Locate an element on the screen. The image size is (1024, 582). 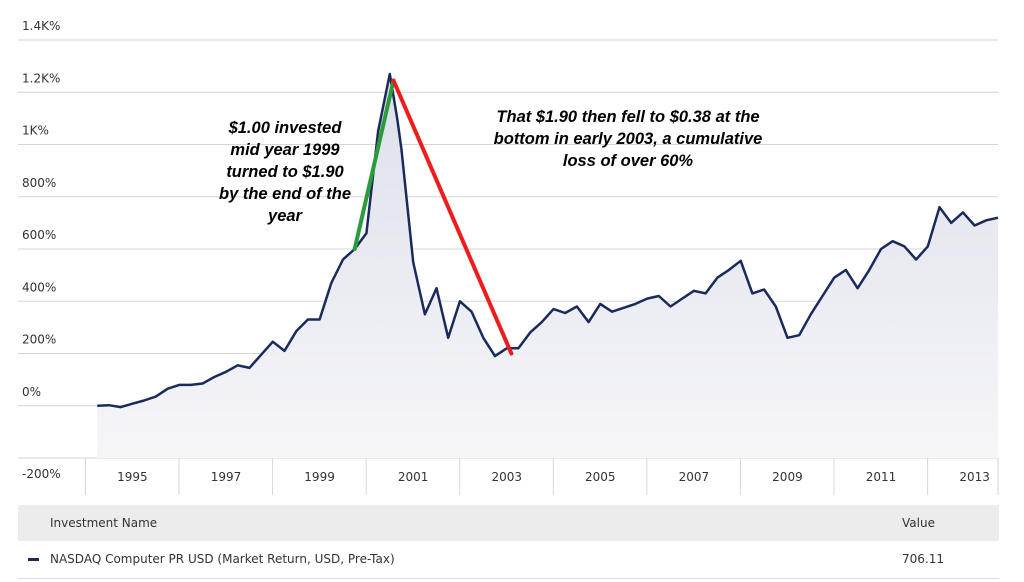
annotation-rise-text: by the end of the is located at coordinates (285, 194).